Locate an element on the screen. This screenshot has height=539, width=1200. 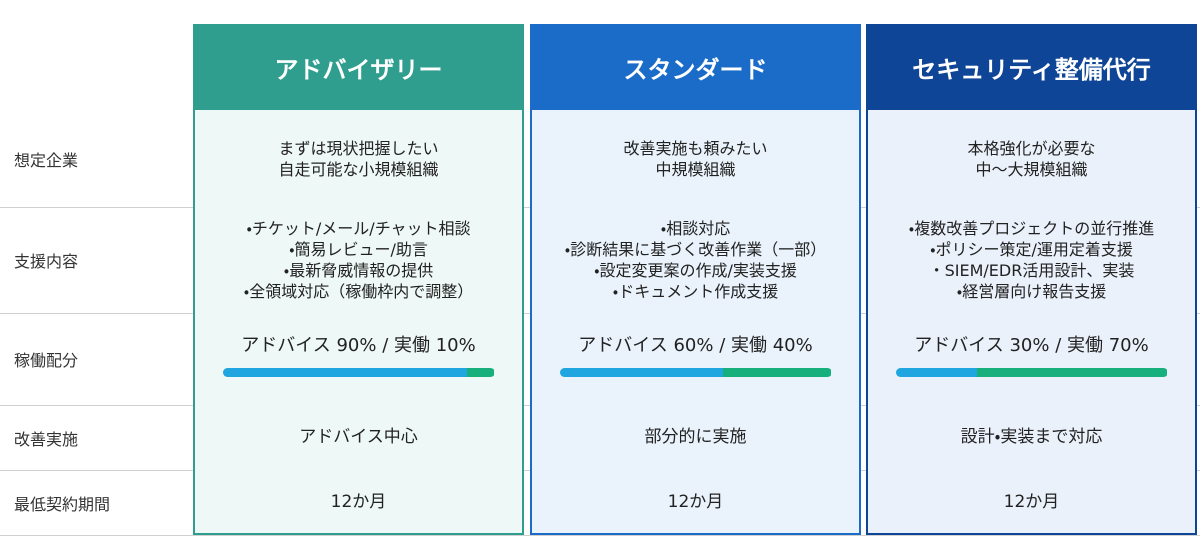
row-separator is located at coordinates (600, 535).